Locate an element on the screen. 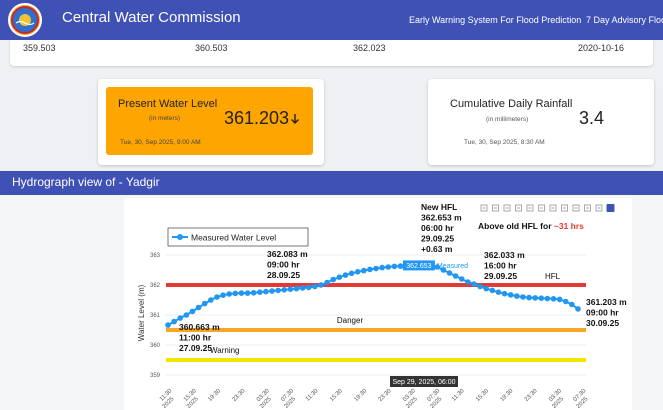 Image resolution: width=663 pixels, height=410 pixels. rainfall-unit: (in millimeters) is located at coordinates (507, 119).